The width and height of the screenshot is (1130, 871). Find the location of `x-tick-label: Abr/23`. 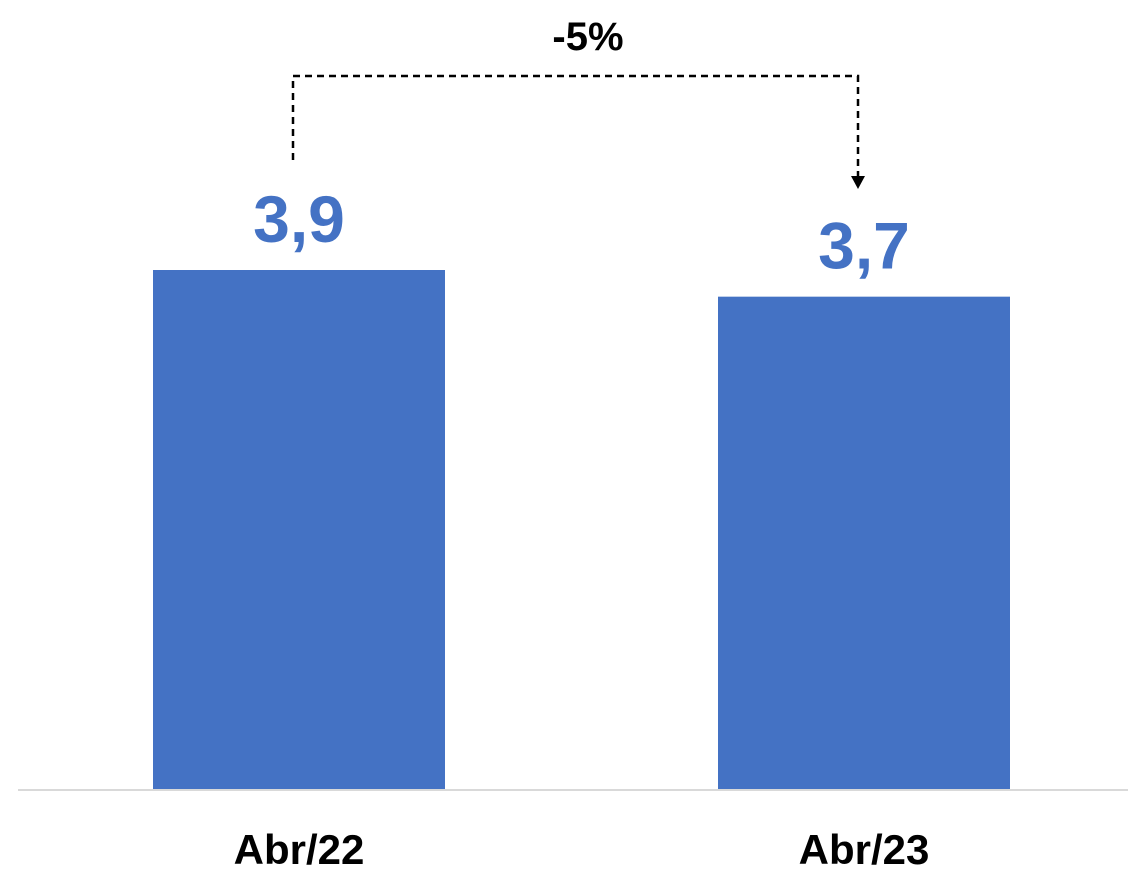

x-tick-label: Abr/23 is located at coordinates (864, 848).